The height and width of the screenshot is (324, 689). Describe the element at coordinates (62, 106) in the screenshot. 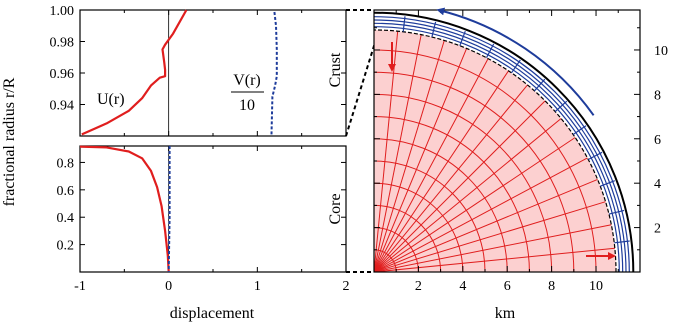

I see `y-tick-label: 0.94` at that location.